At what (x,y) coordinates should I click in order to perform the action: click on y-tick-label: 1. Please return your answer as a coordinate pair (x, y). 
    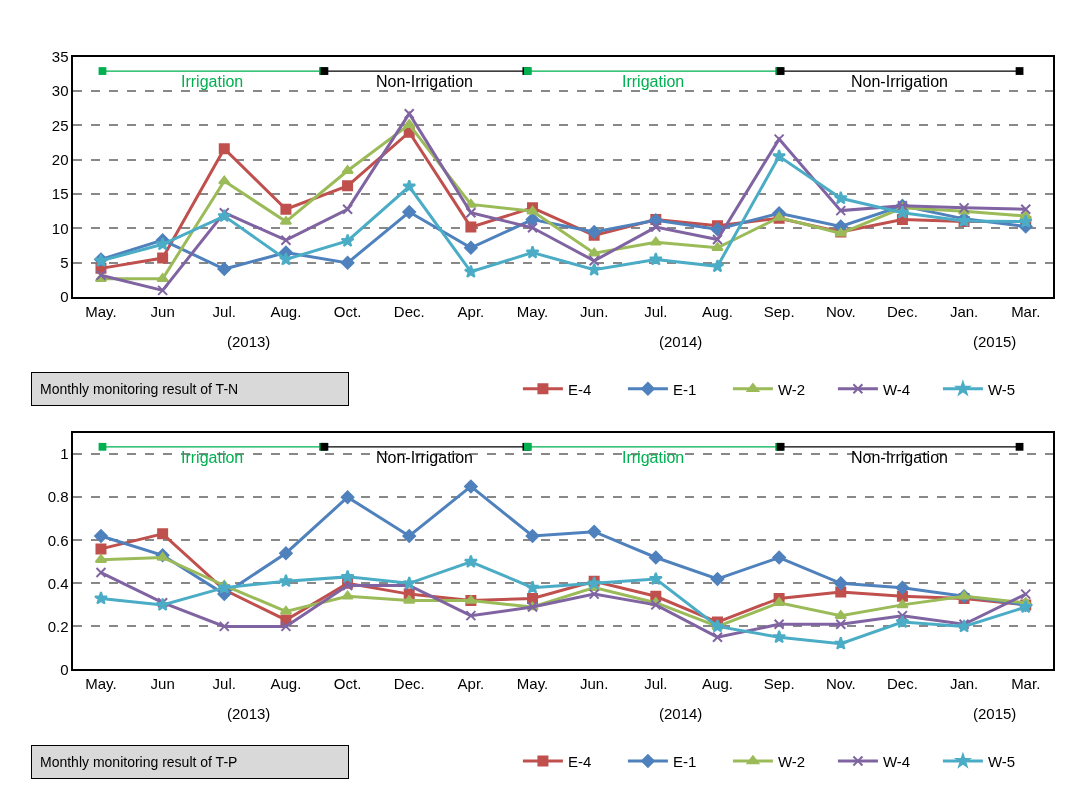
    Looking at the image, I should click on (64, 454).